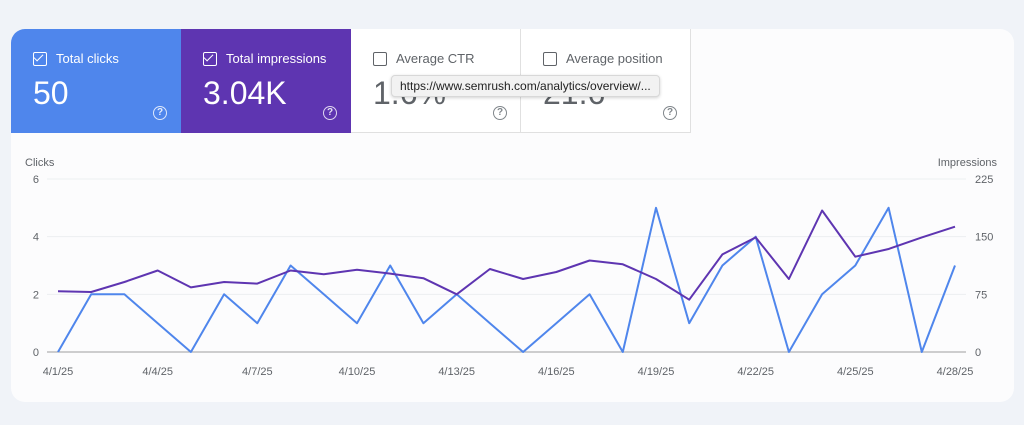  What do you see at coordinates (968, 163) in the screenshot?
I see `right-axis-label: Impressions` at bounding box center [968, 163].